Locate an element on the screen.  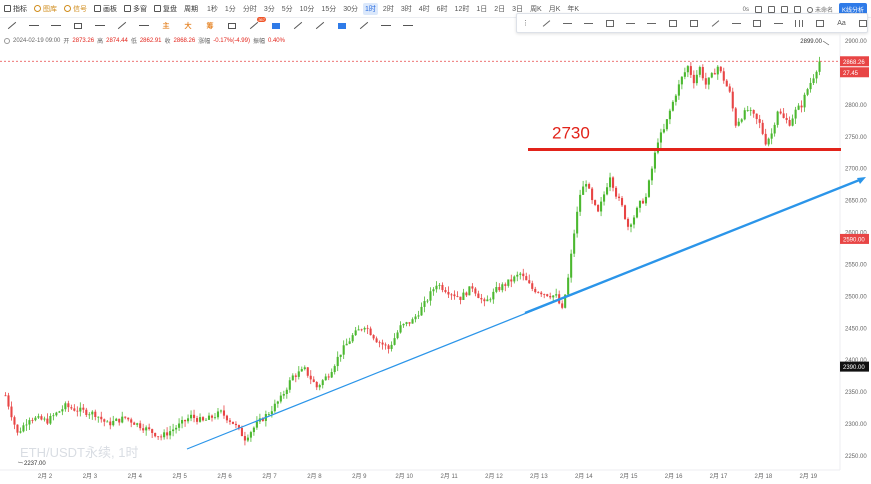
toolbar-multiwindow-button: 多窗 is located at coordinates (135, 9).